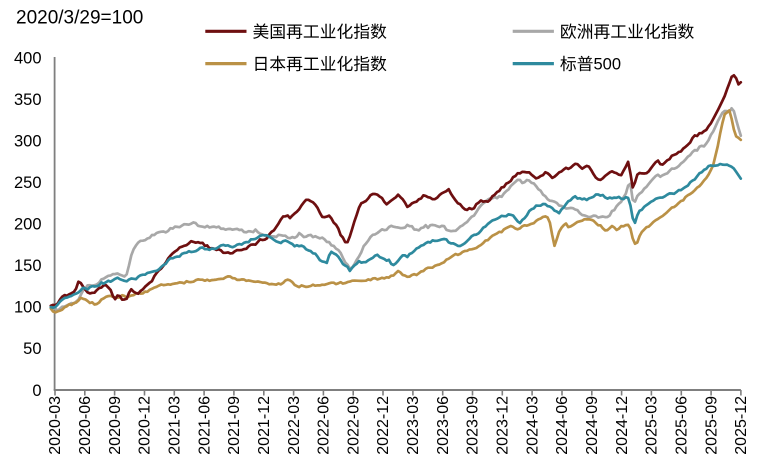 This screenshot has width=764, height=474. What do you see at coordinates (28, 183) in the screenshot?
I see `svg-text: 250` at bounding box center [28, 183].